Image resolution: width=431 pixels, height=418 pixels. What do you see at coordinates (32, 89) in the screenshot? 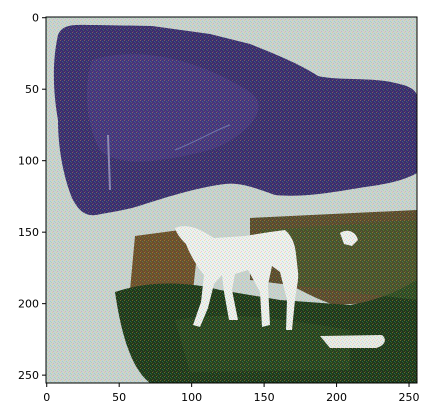
I see `y-tick-label: 50` at bounding box center [32, 89].